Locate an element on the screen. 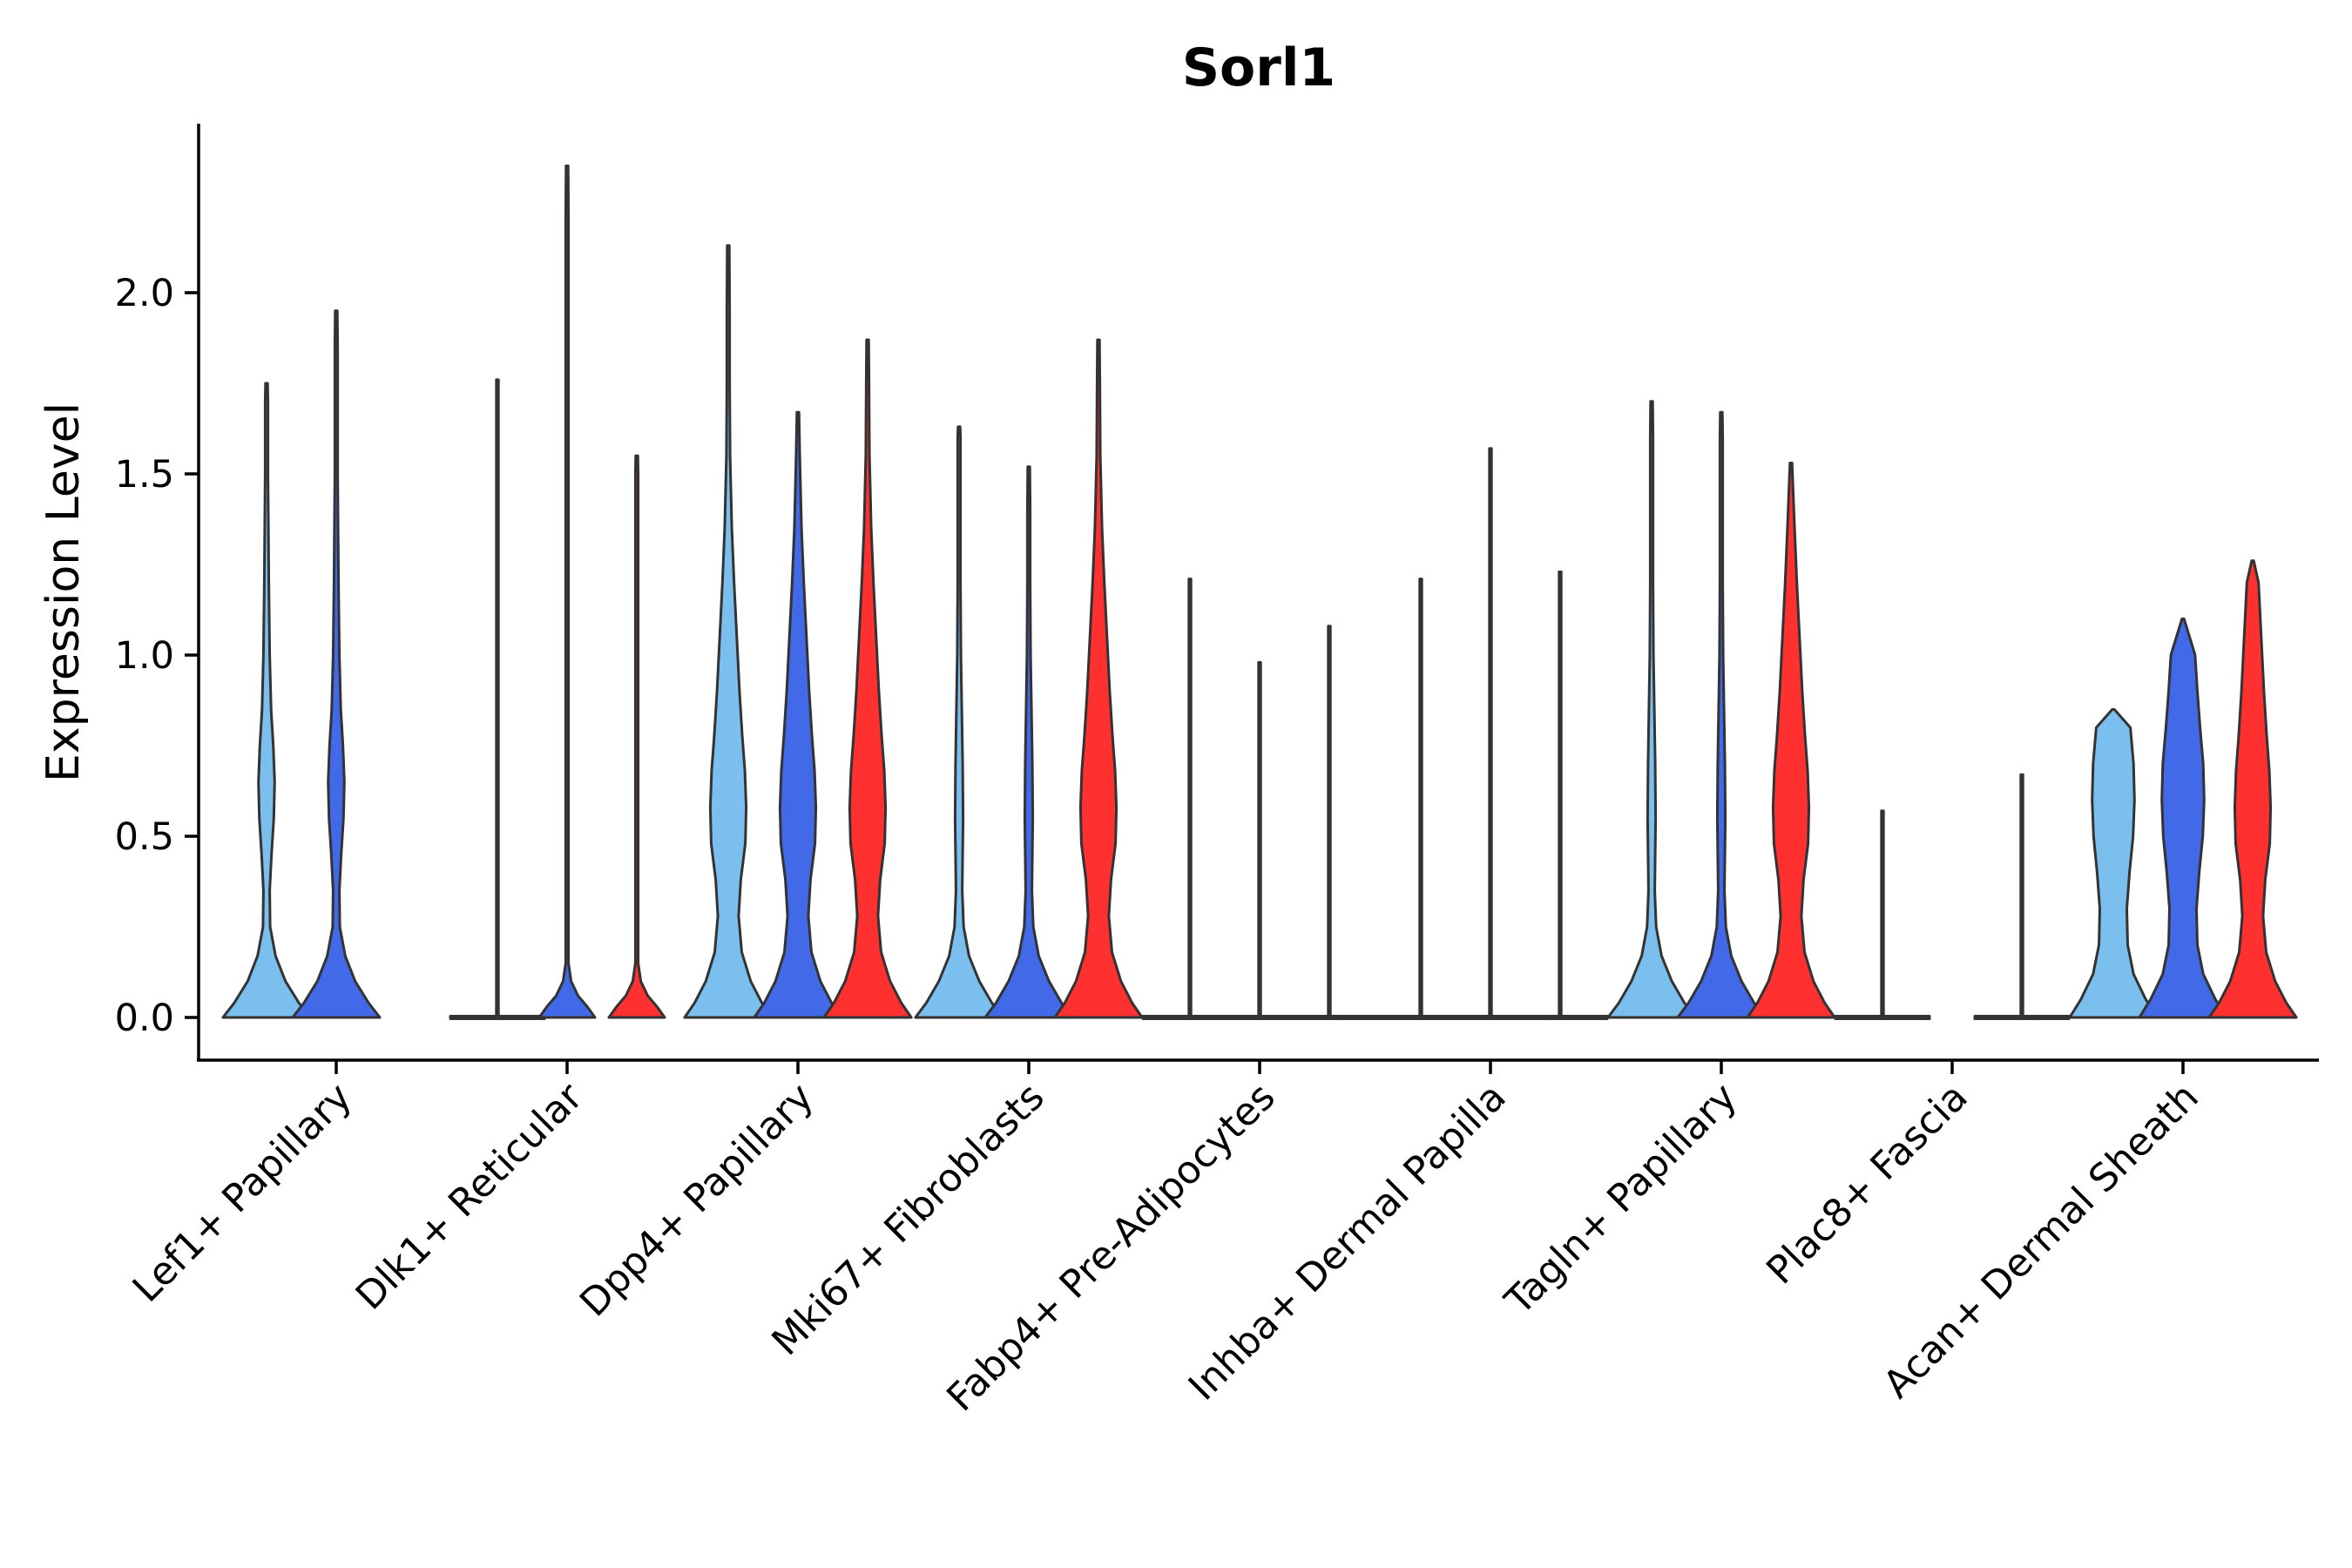 The width and height of the screenshot is (2352, 1568). x-tick-label: Dlk1+ Reticular is located at coordinates (470, 1196).